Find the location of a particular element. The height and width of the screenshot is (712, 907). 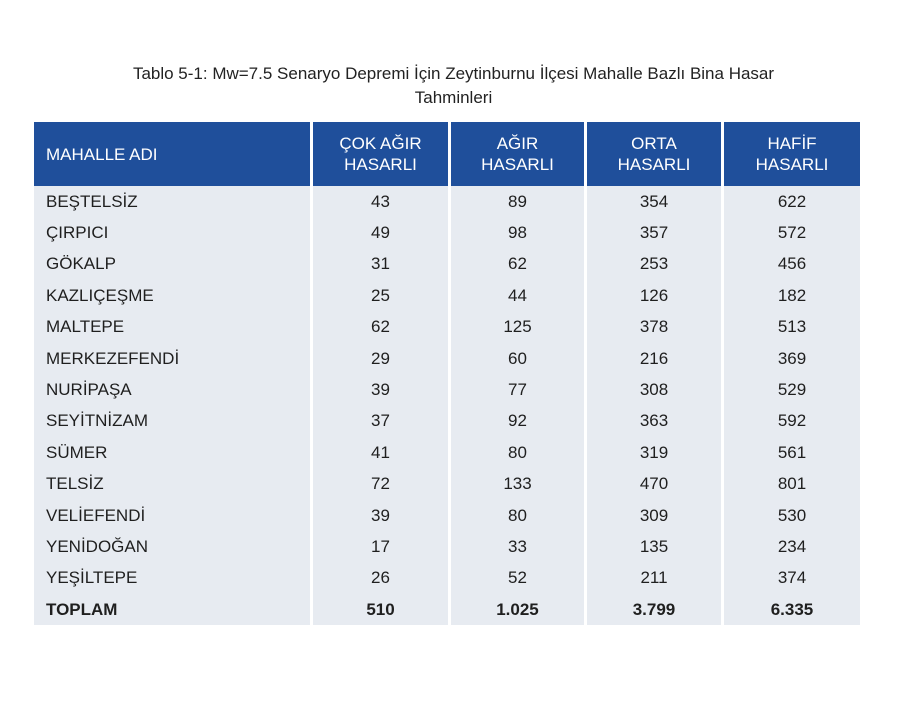

light-cell: 456 is located at coordinates (792, 264).